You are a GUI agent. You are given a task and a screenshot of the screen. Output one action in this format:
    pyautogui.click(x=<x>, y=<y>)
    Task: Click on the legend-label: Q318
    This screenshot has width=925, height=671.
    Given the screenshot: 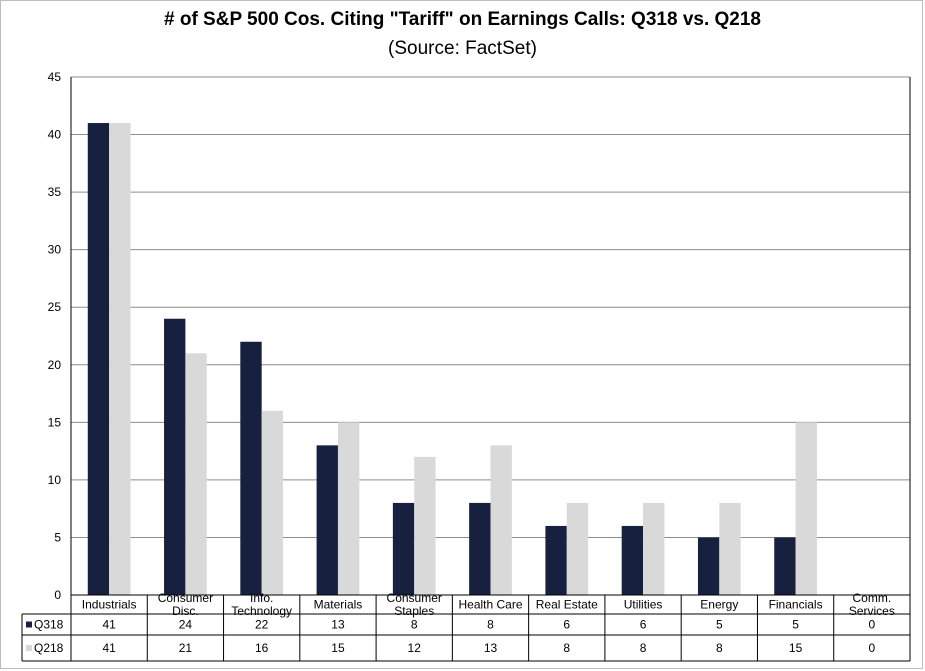 What is the action you would take?
    pyautogui.click(x=49, y=625)
    